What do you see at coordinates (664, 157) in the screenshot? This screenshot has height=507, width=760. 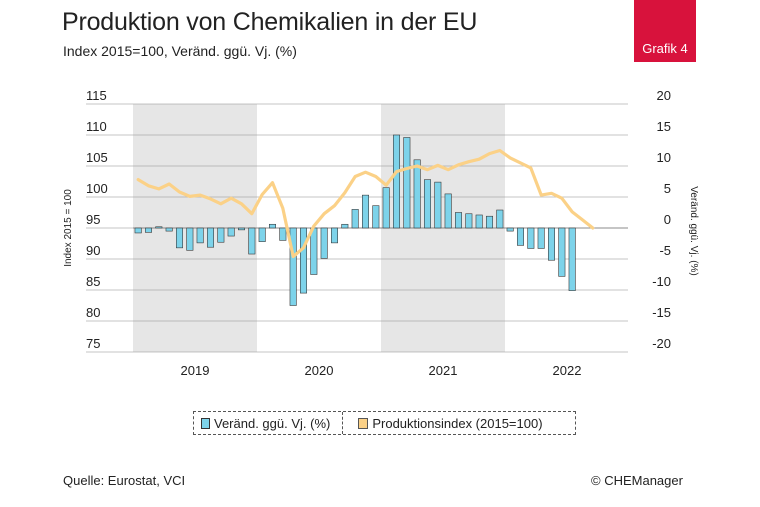 I see `right-tick-label: 10` at bounding box center [664, 157].